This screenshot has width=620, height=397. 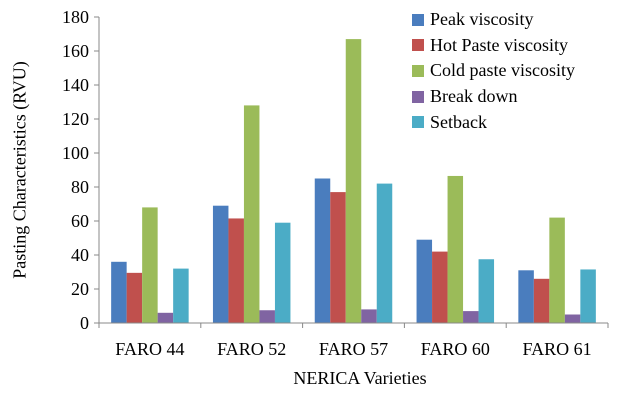 What do you see at coordinates (474, 96) in the screenshot?
I see `legend-label: Break down` at bounding box center [474, 96].